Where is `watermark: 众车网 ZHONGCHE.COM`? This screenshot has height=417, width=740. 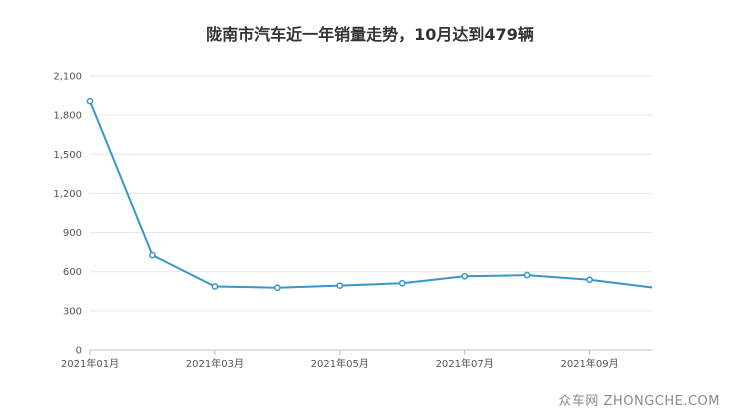
watermark: 众车网 ZHONGCHE.COM is located at coordinates (639, 401).